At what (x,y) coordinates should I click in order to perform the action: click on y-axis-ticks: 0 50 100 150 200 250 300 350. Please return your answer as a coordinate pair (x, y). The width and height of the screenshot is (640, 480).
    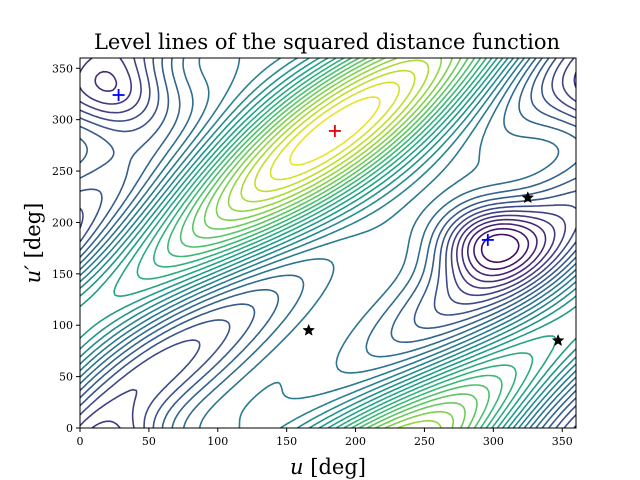
    Looking at the image, I should click on (66, 248).